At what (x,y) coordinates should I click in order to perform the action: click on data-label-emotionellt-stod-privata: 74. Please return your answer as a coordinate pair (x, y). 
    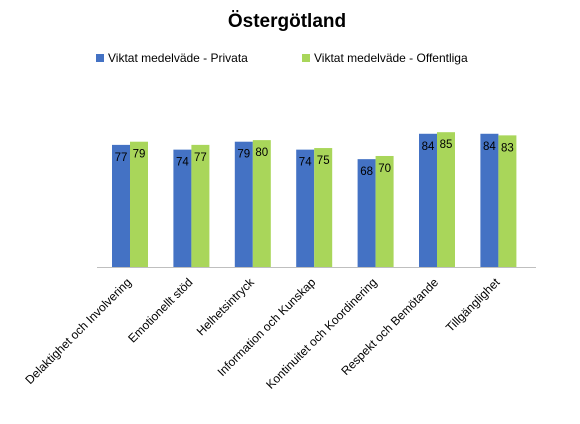
    Looking at the image, I should click on (182, 163).